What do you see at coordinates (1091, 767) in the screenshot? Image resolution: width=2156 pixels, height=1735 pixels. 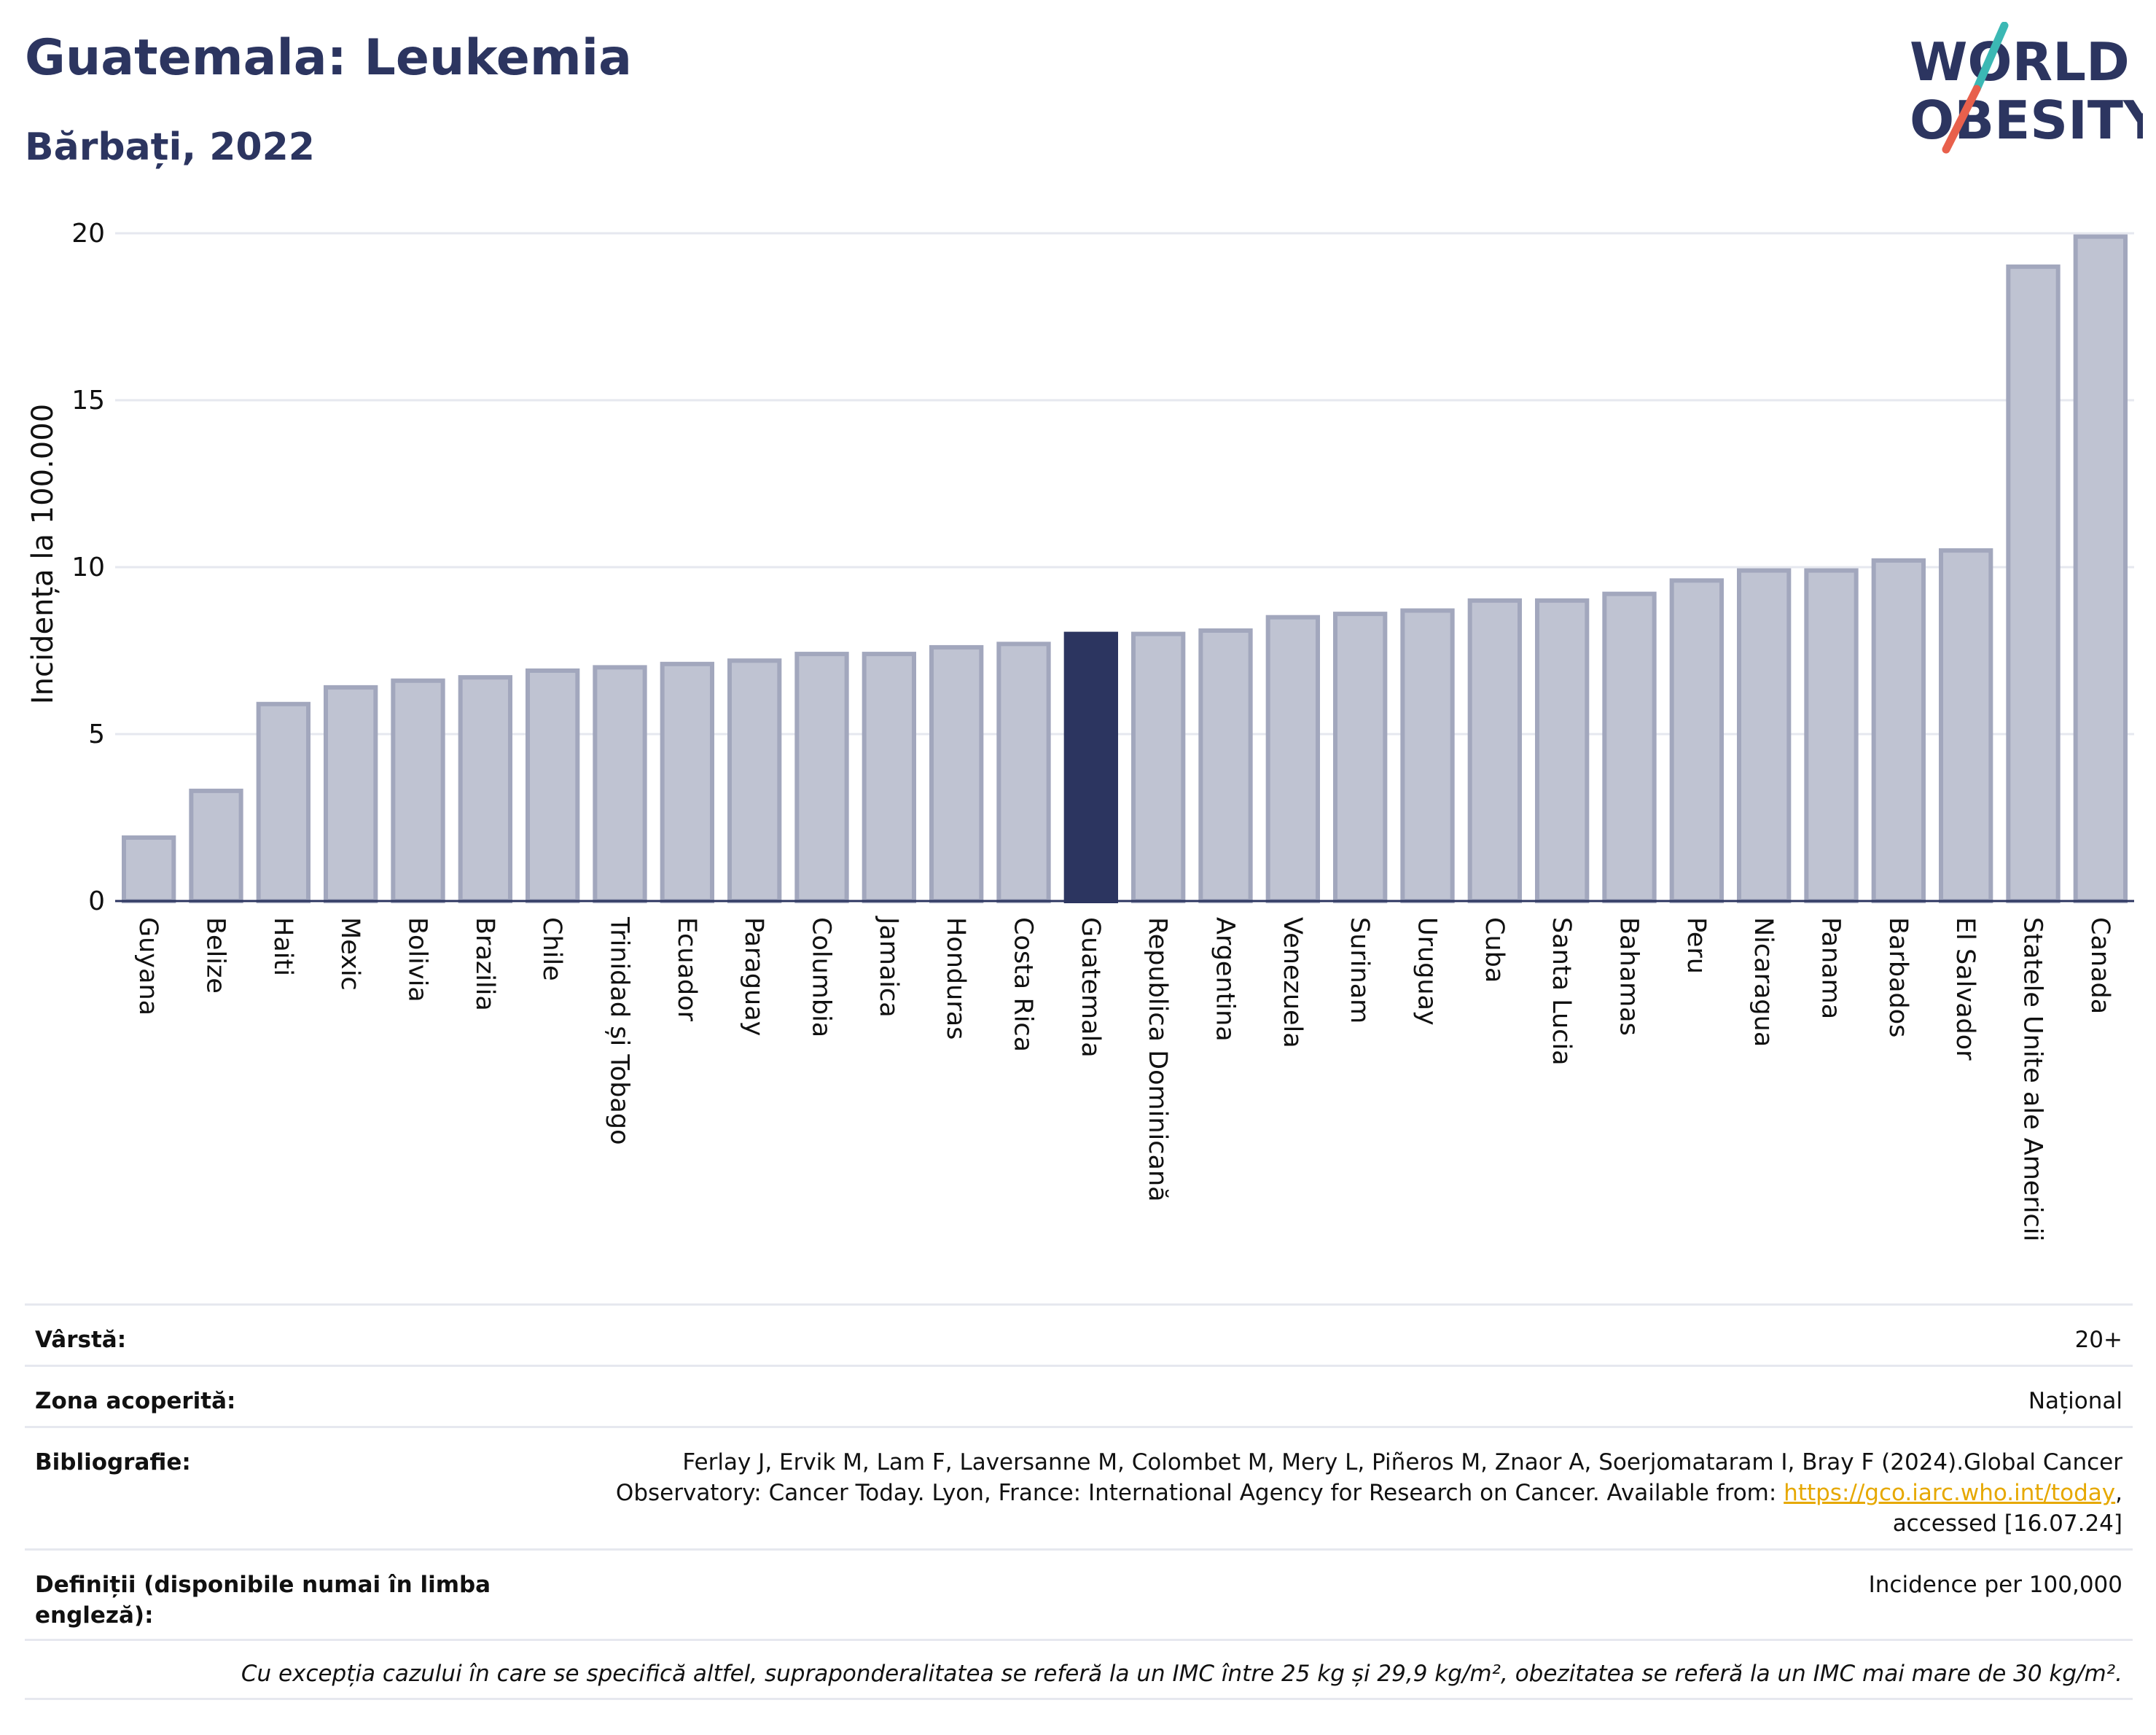 I see `bar-guatemala` at bounding box center [1091, 767].